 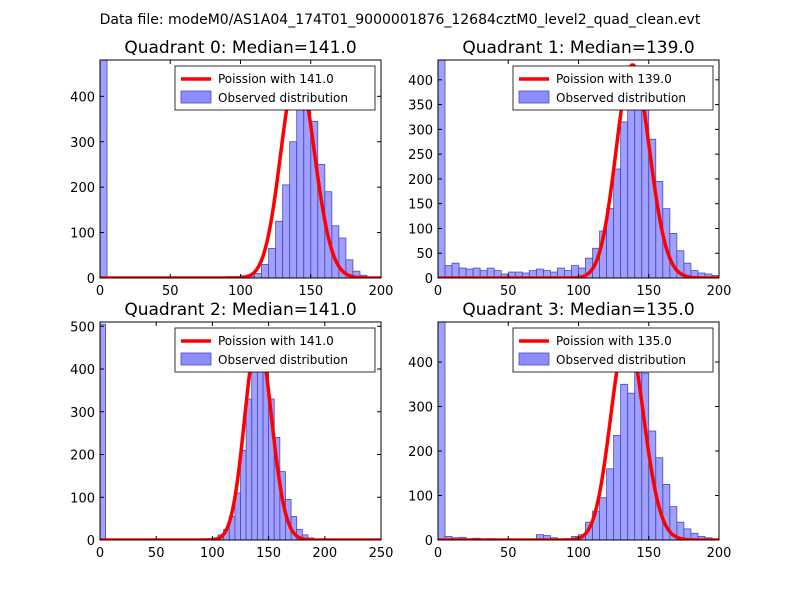 What do you see at coordinates (240, 437) in the screenshot?
I see `poisson-fit-line` at bounding box center [240, 437].